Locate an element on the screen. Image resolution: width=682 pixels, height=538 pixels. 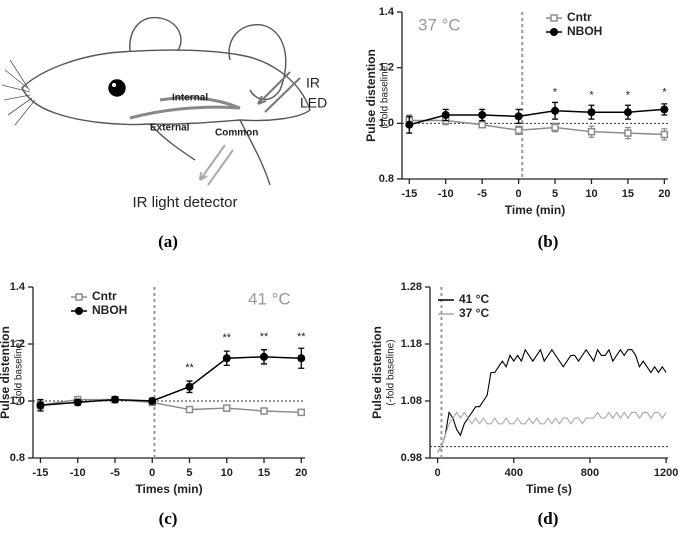
diagram-label: IR light detector is located at coordinates (184, 202).